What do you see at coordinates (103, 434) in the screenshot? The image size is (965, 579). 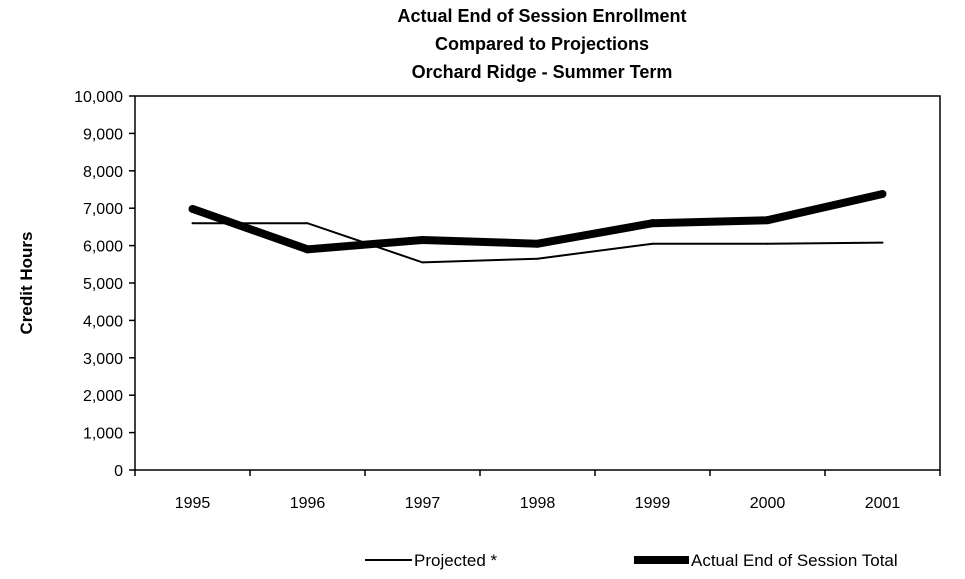 I see `y-tick-label: 1,000` at bounding box center [103, 434].